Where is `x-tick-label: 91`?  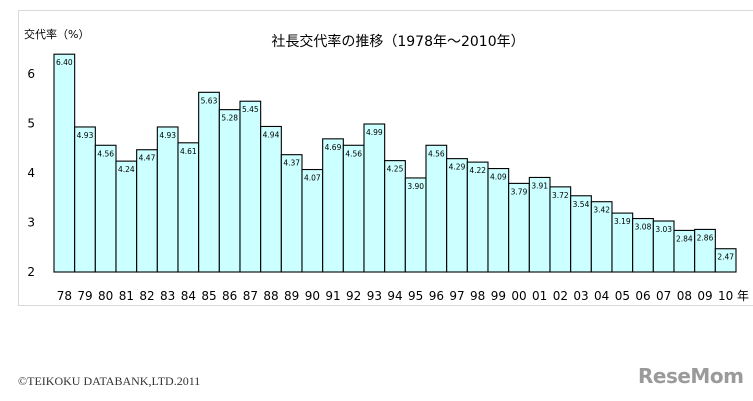
x-tick-label: 91 is located at coordinates (332, 296).